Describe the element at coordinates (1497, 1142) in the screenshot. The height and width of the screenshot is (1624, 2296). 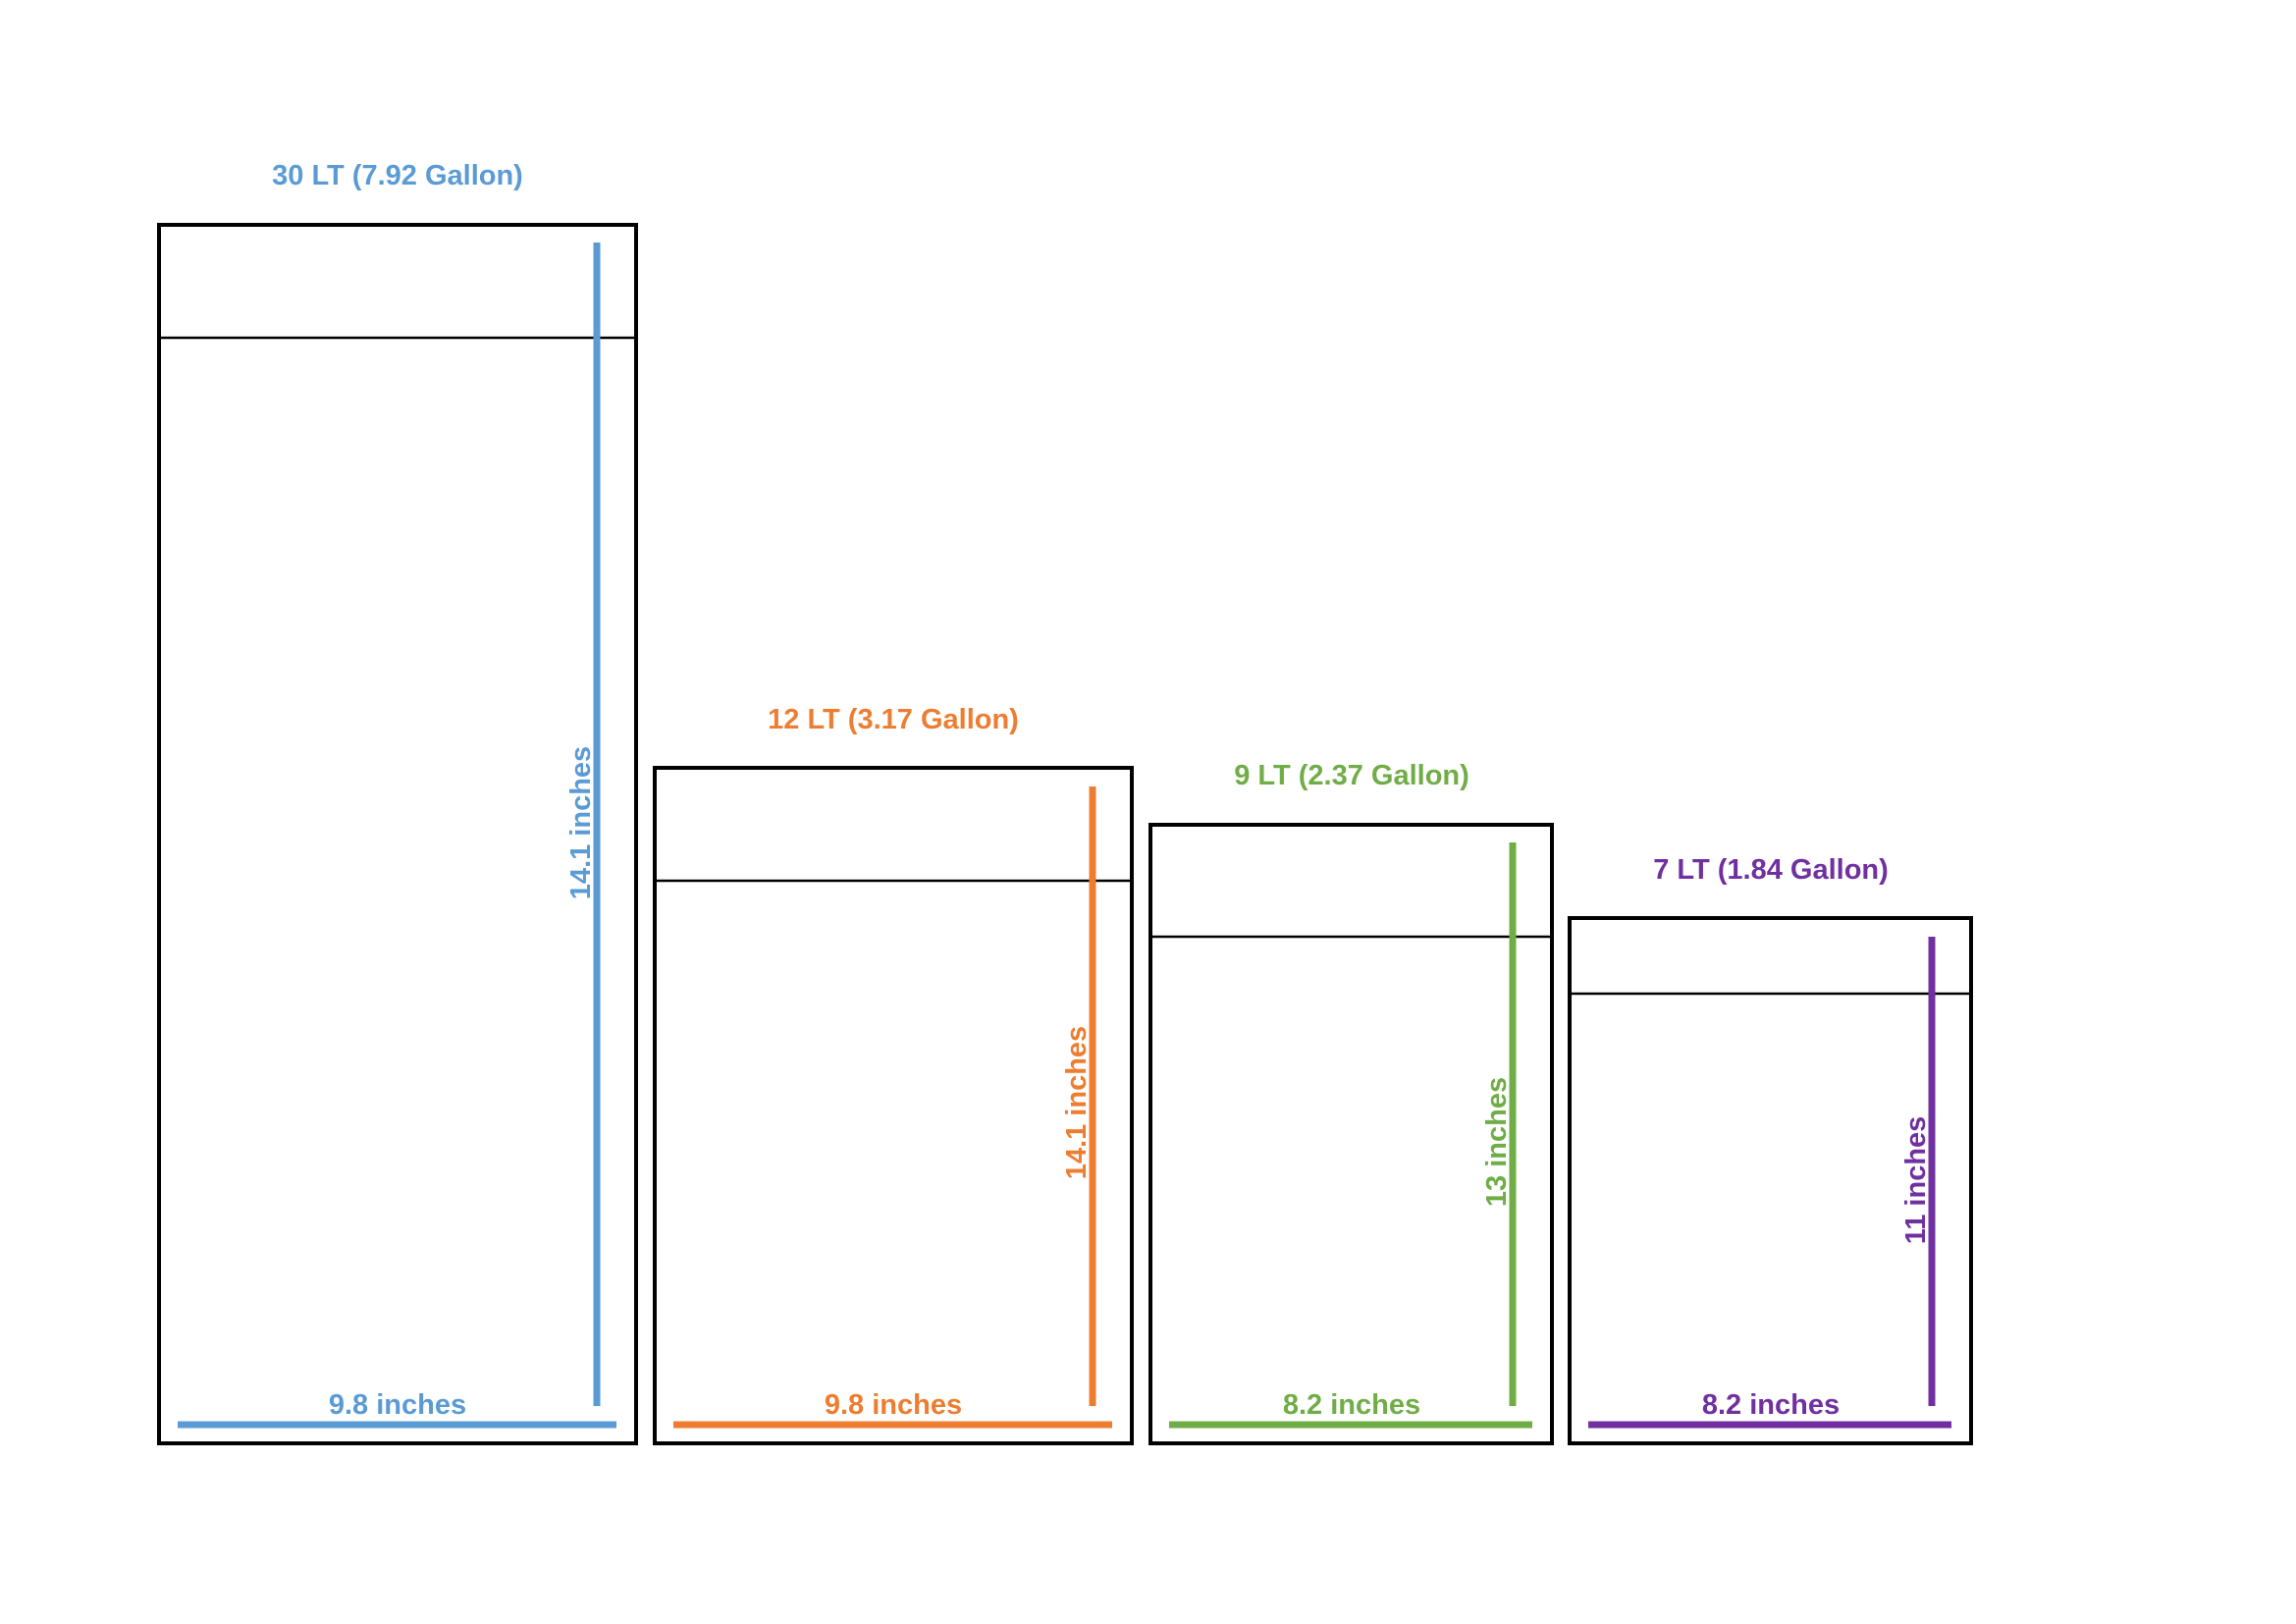
I see `container-9lt-height-label: 13 inches` at that location.